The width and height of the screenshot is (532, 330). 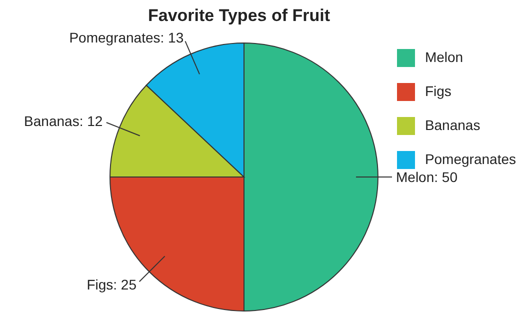 I want to click on legend-label: Melon, so click(x=444, y=57).